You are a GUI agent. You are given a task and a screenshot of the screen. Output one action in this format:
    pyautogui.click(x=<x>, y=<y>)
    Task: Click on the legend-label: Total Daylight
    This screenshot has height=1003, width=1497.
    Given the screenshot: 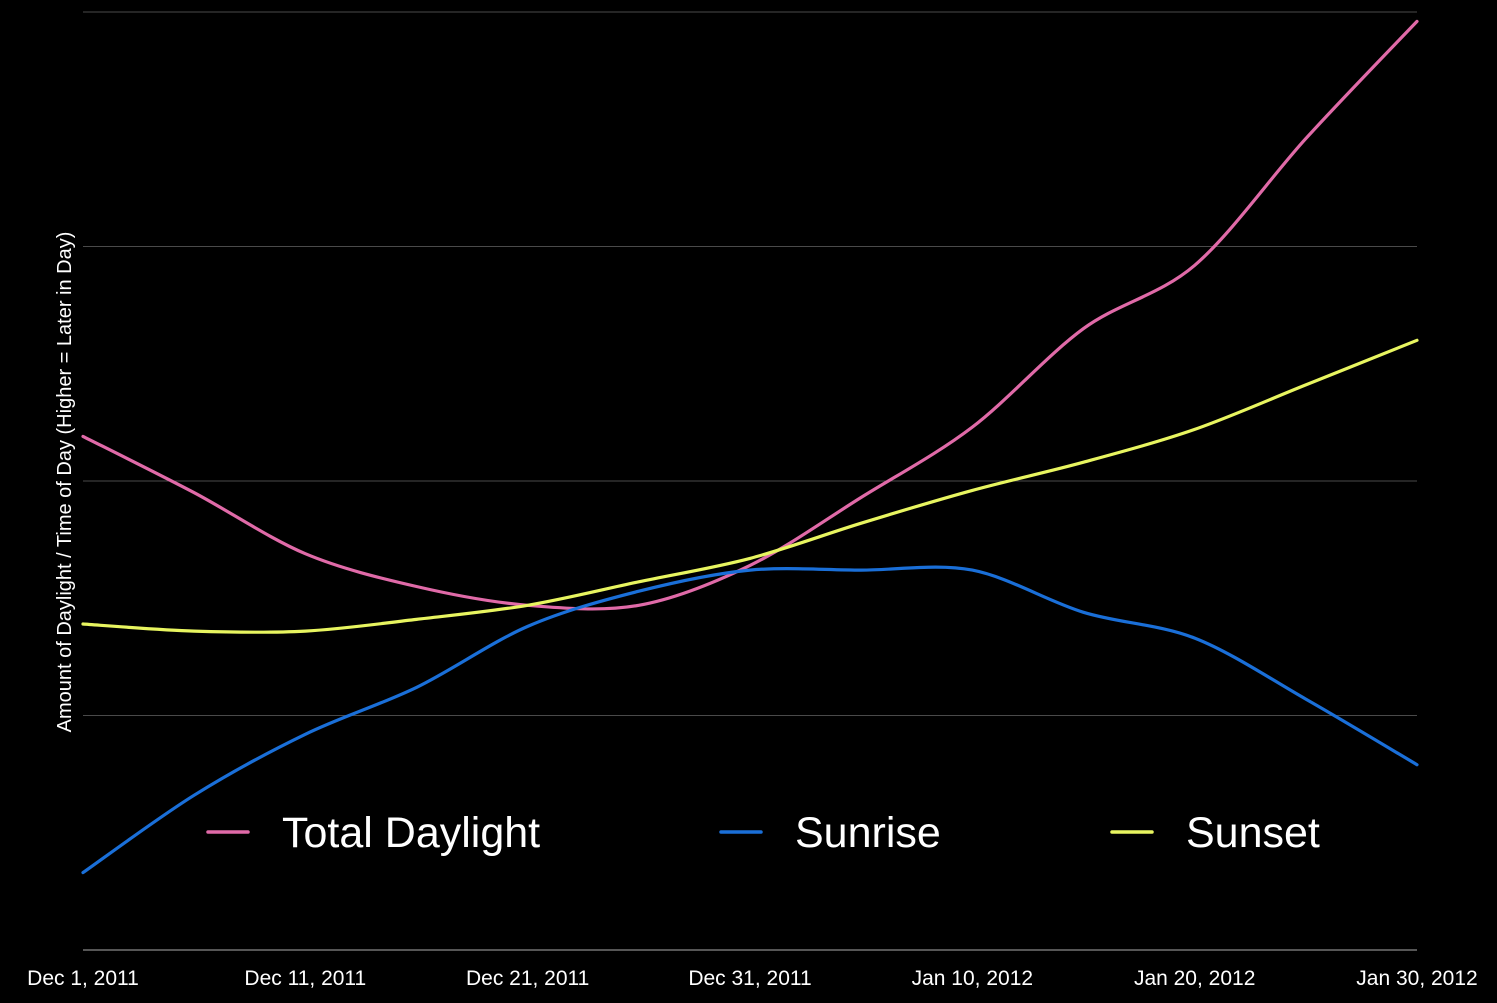 What is the action you would take?
    pyautogui.click(x=411, y=833)
    